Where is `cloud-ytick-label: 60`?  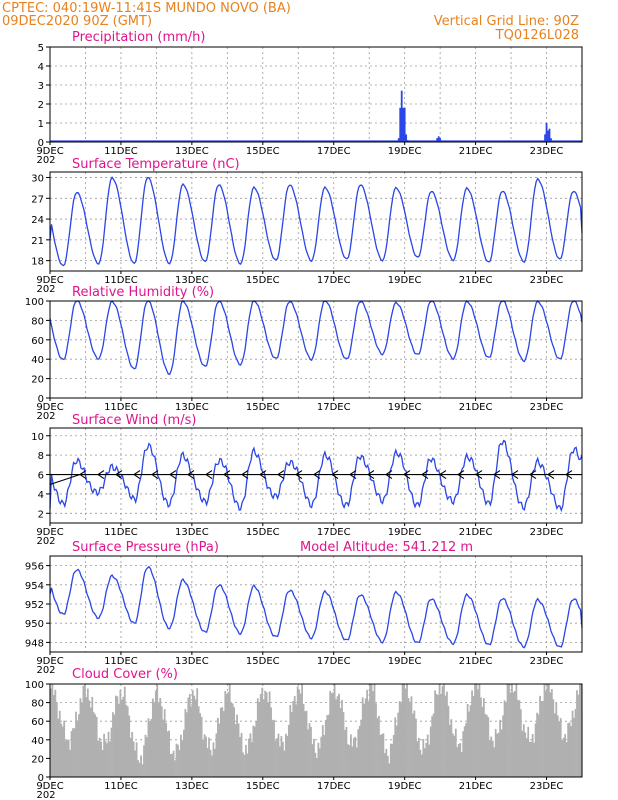
cloud-ytick-label: 60 is located at coordinates (37, 722).